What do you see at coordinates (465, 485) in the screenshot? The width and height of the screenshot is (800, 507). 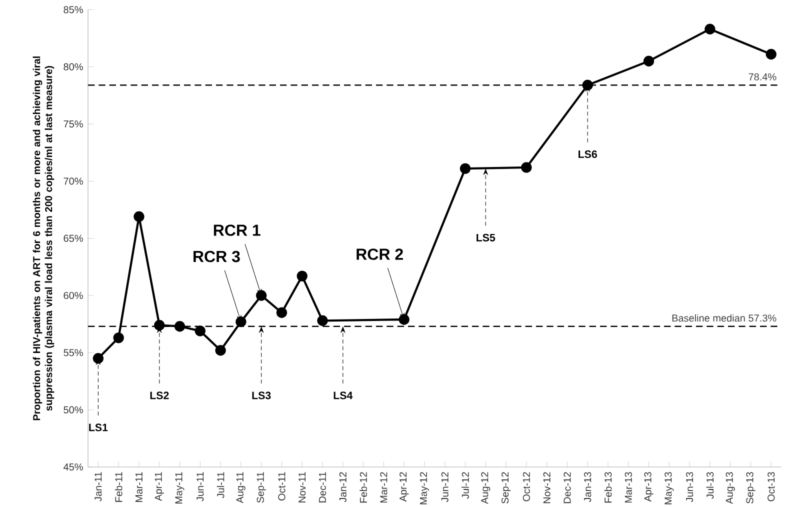 I see `x-tick-label: Jul-12` at bounding box center [465, 485].